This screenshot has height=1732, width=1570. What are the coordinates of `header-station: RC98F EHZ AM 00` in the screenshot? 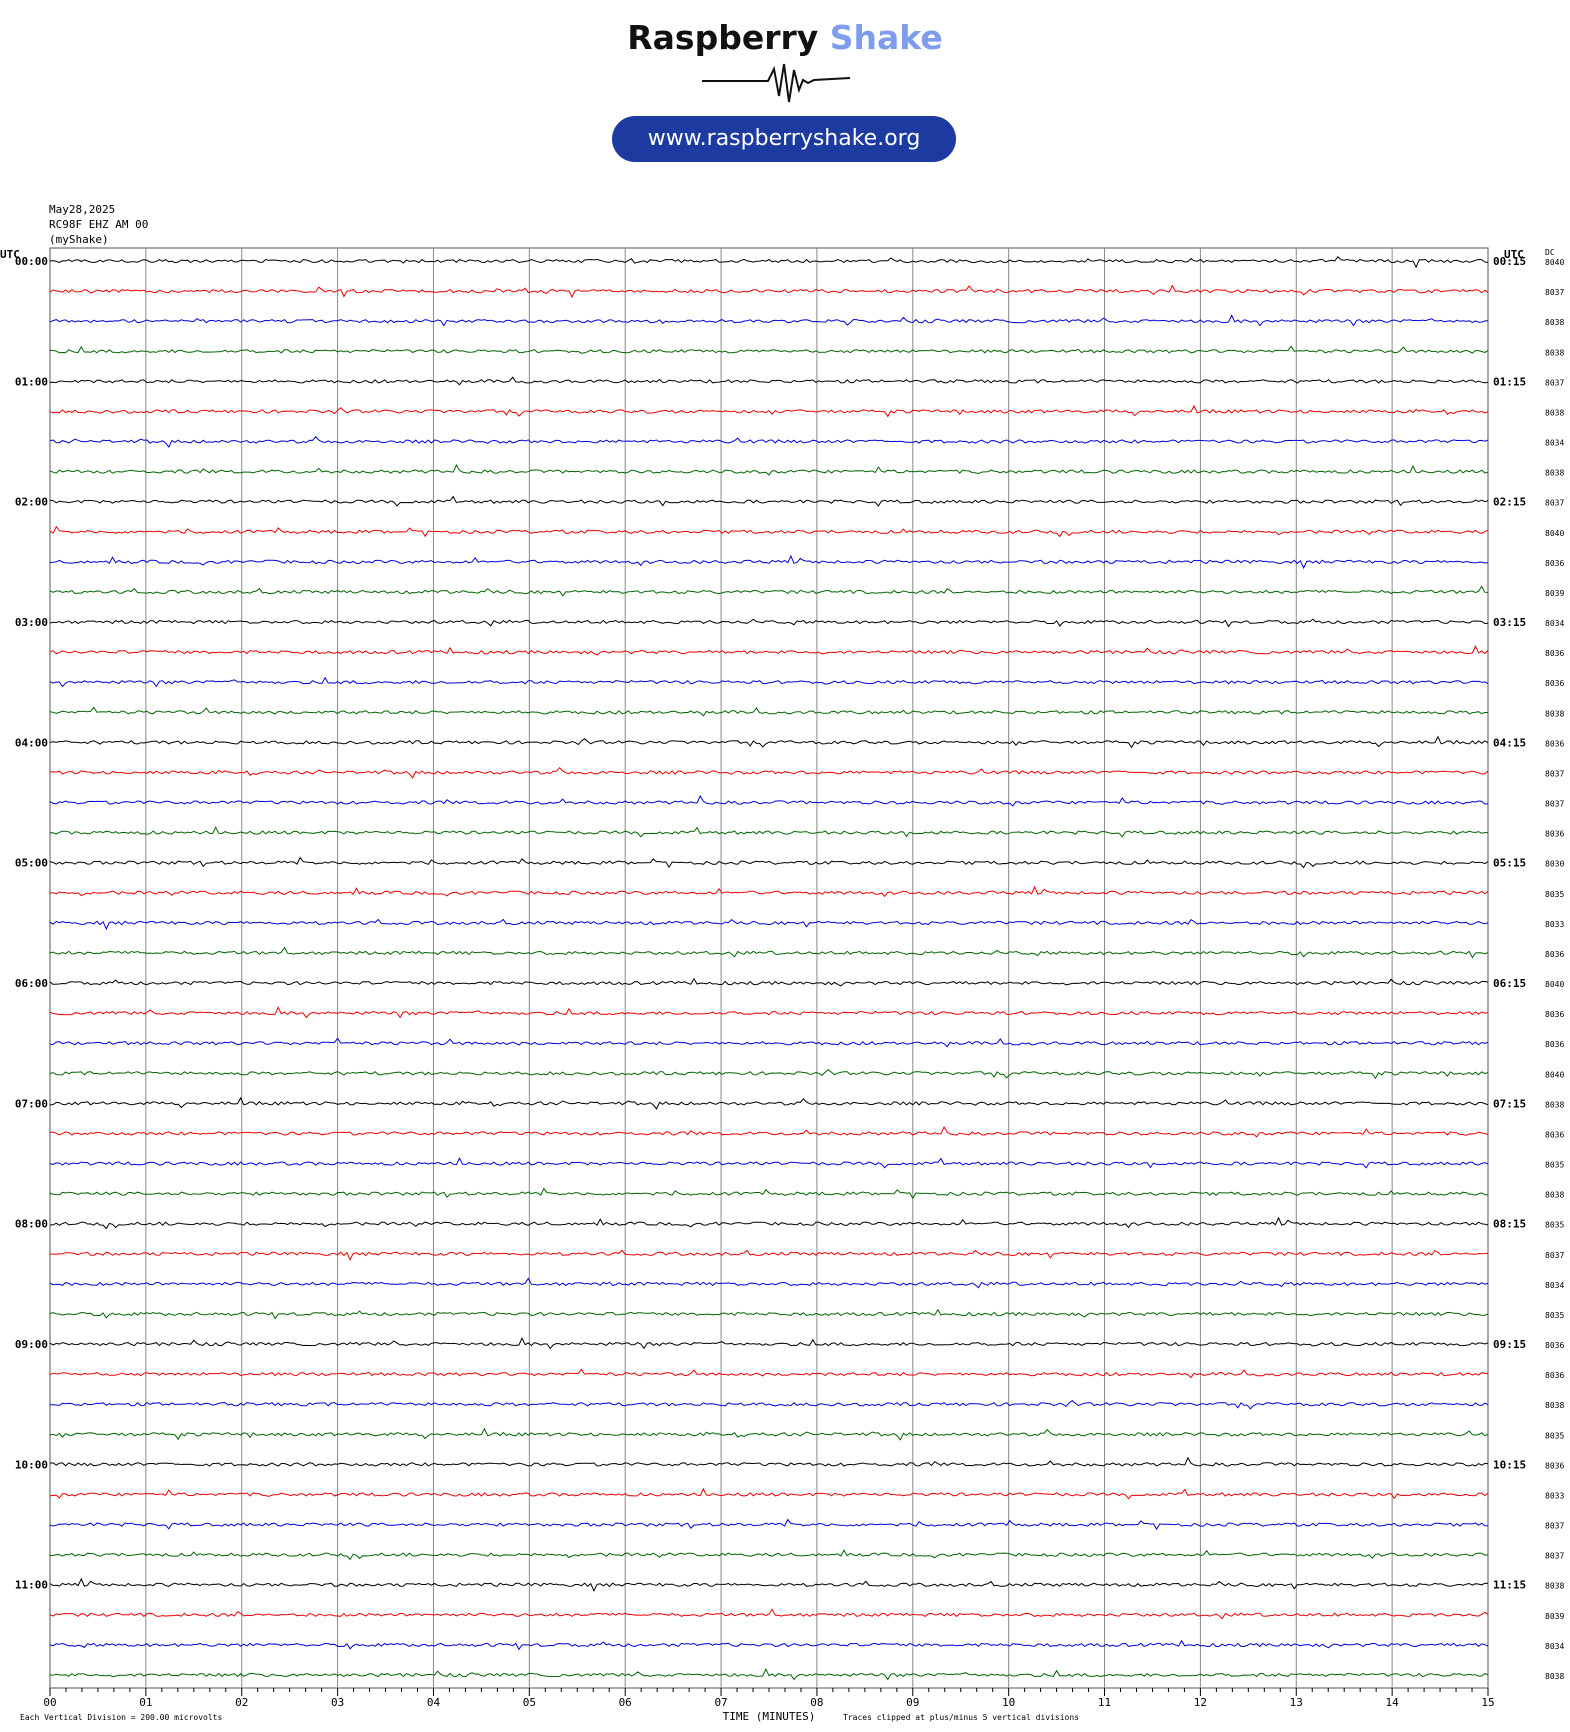 It's located at (99, 224).